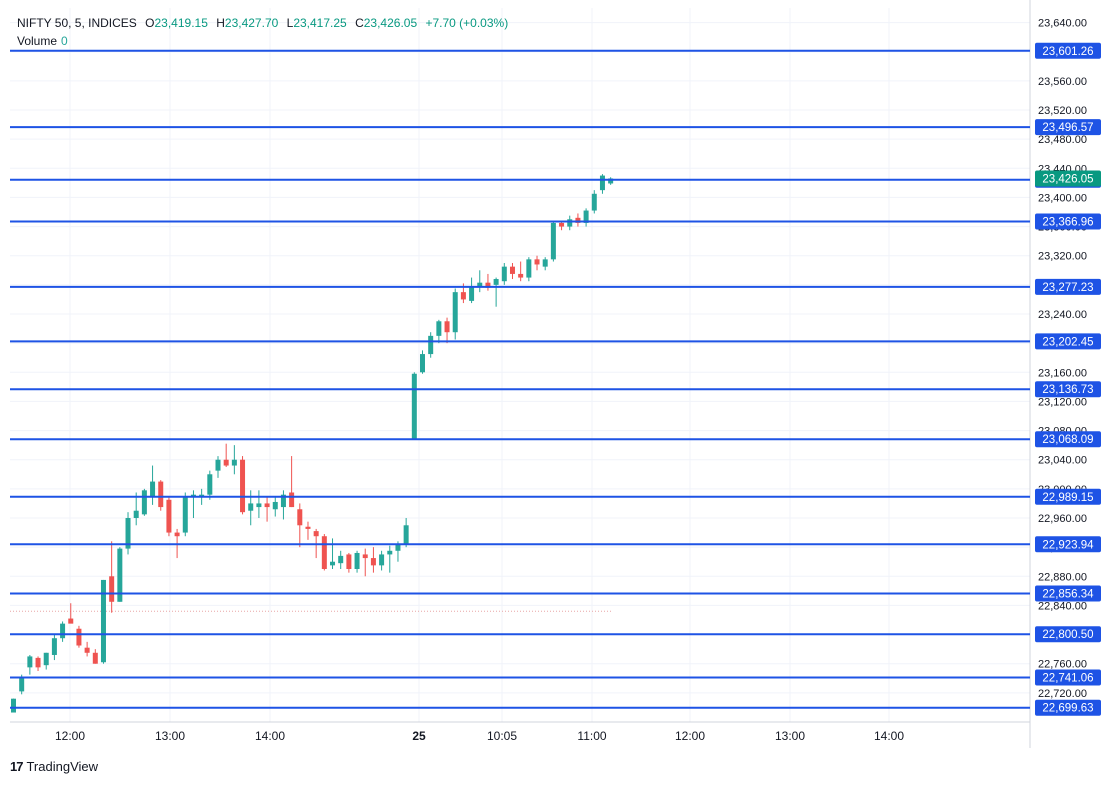 The image size is (1113, 785). Describe the element at coordinates (251, 23) in the screenshot. I see `high-value: 23,427.70` at that location.